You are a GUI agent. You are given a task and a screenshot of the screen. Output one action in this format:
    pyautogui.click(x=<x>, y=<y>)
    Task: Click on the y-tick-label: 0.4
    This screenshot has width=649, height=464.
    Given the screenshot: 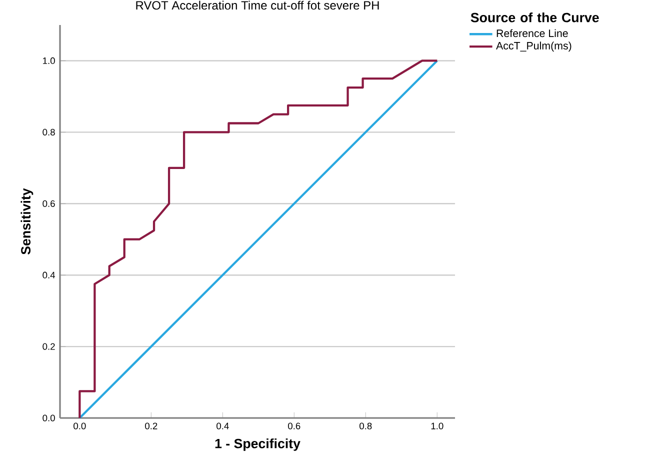 What is the action you would take?
    pyautogui.click(x=49, y=275)
    